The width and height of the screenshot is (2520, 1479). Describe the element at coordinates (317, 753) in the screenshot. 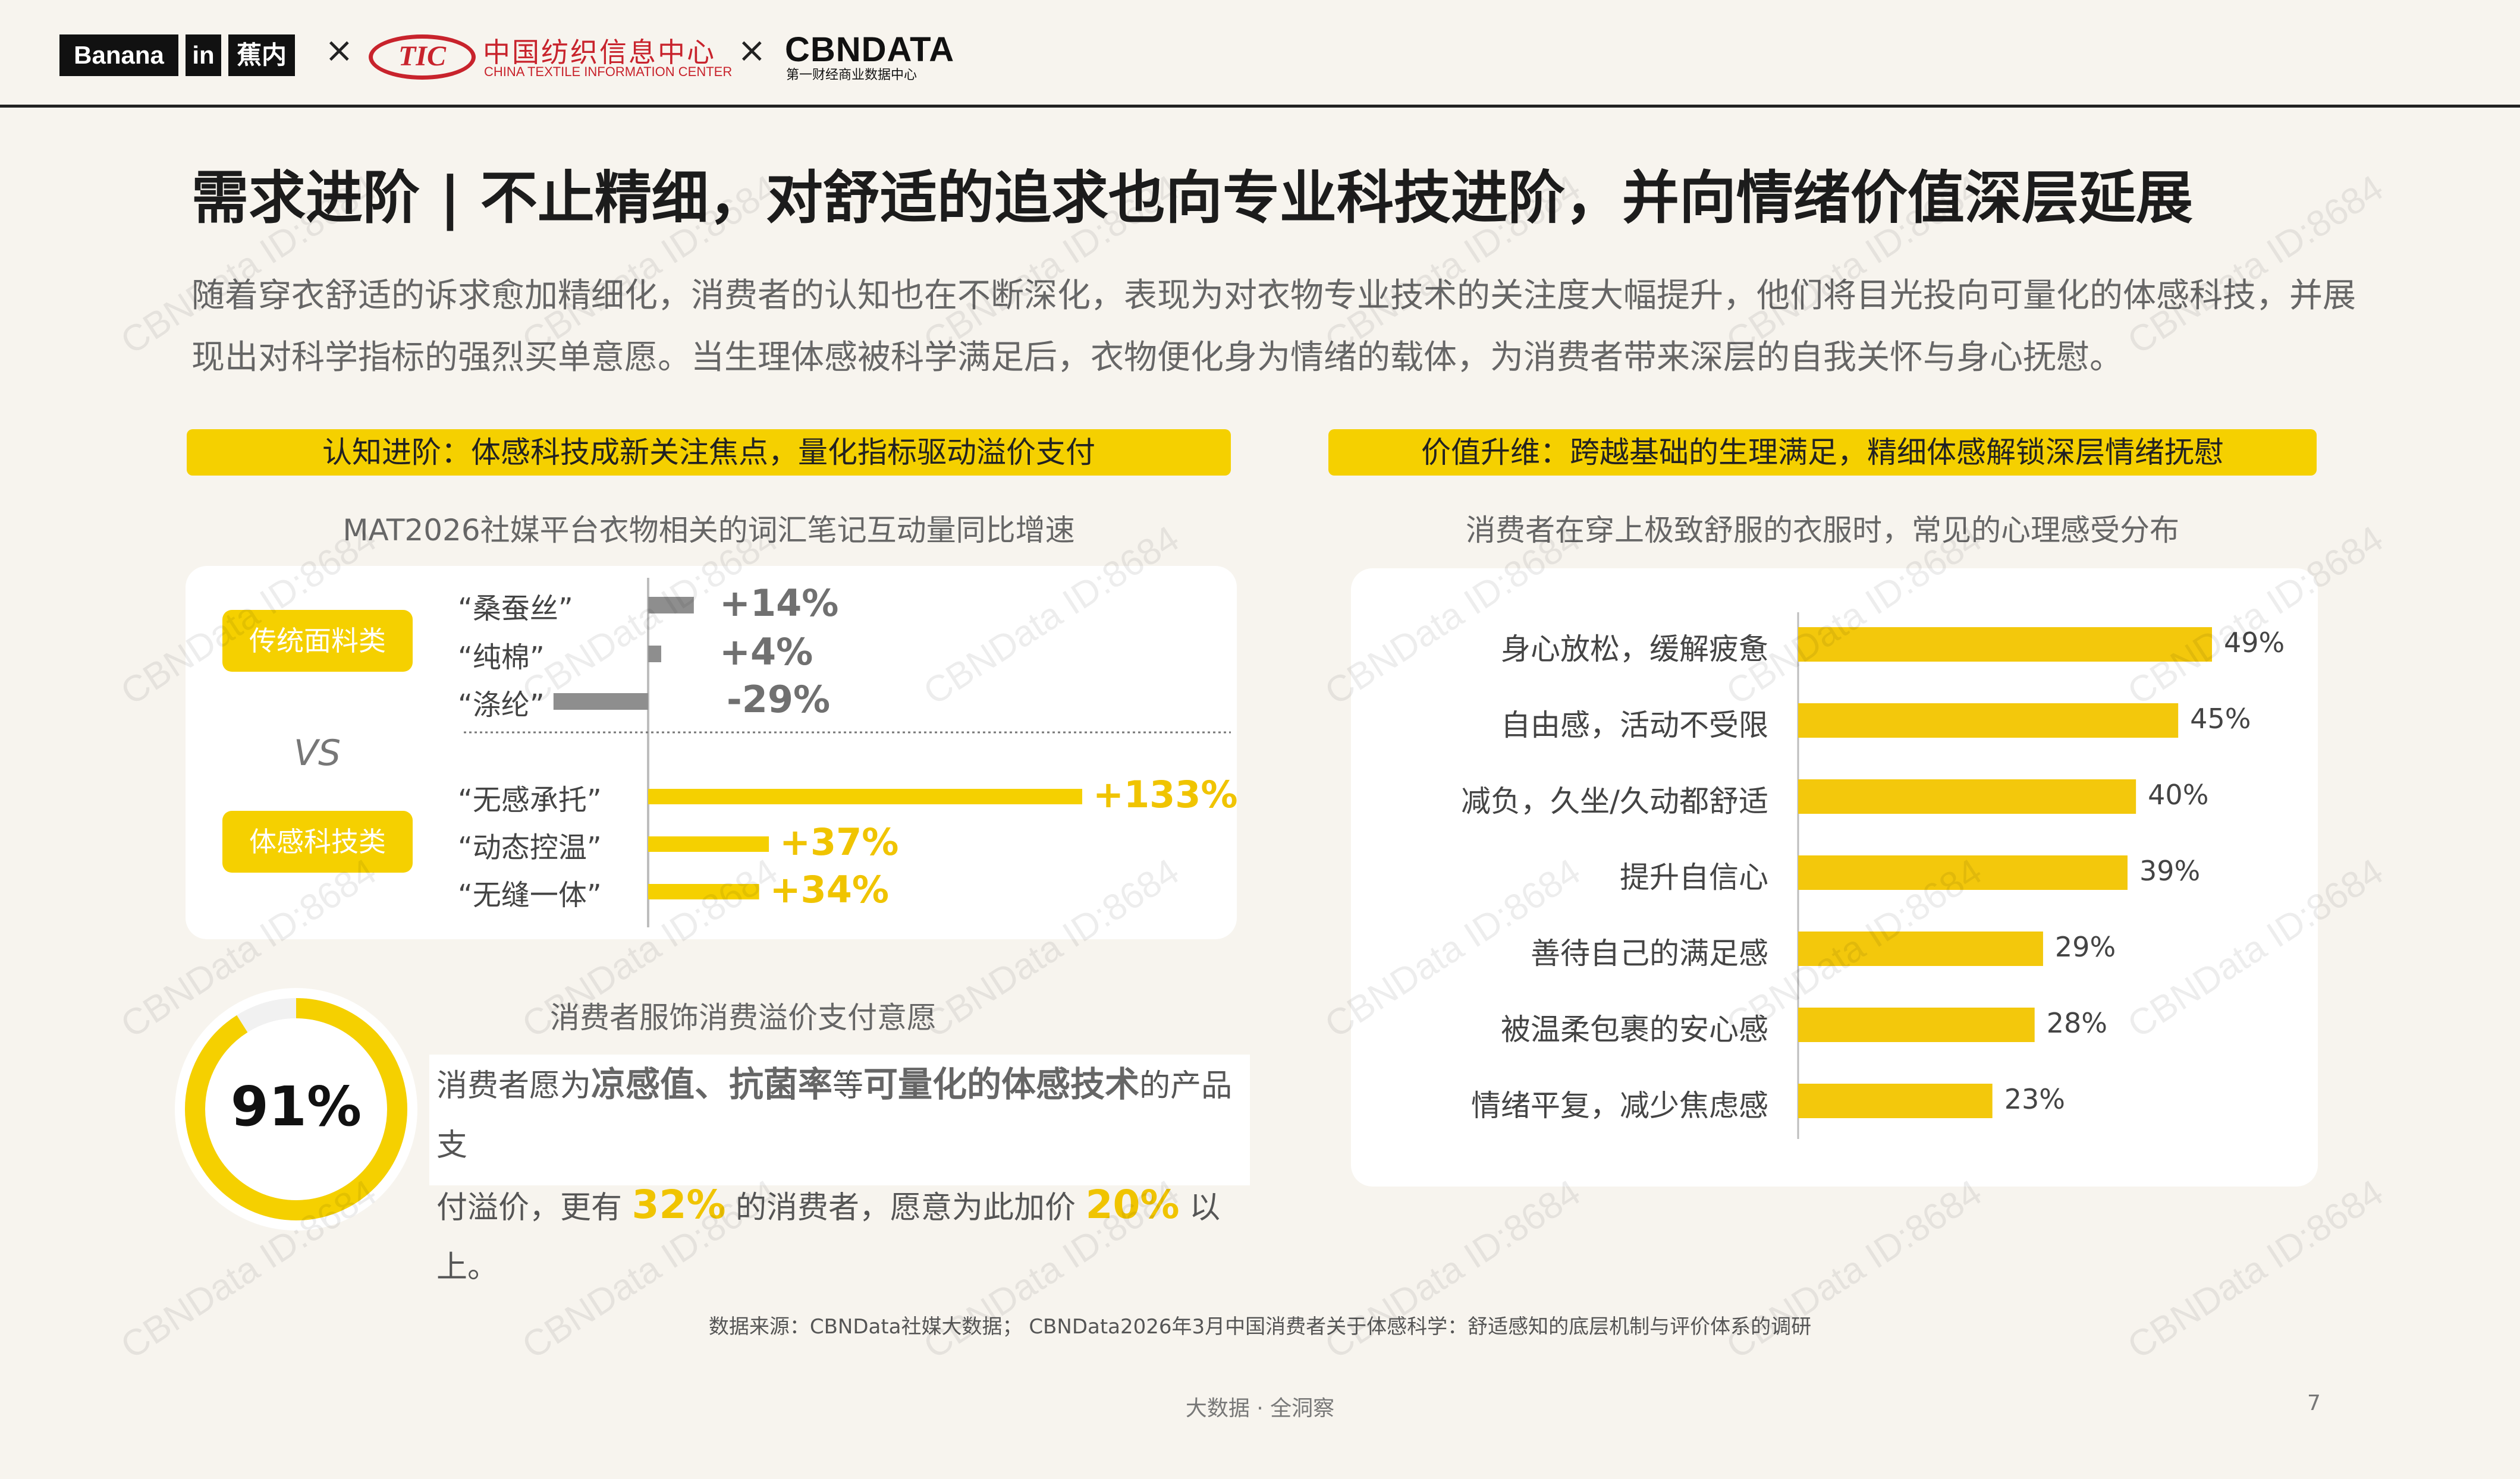

I see `vs-label: VS` at that location.